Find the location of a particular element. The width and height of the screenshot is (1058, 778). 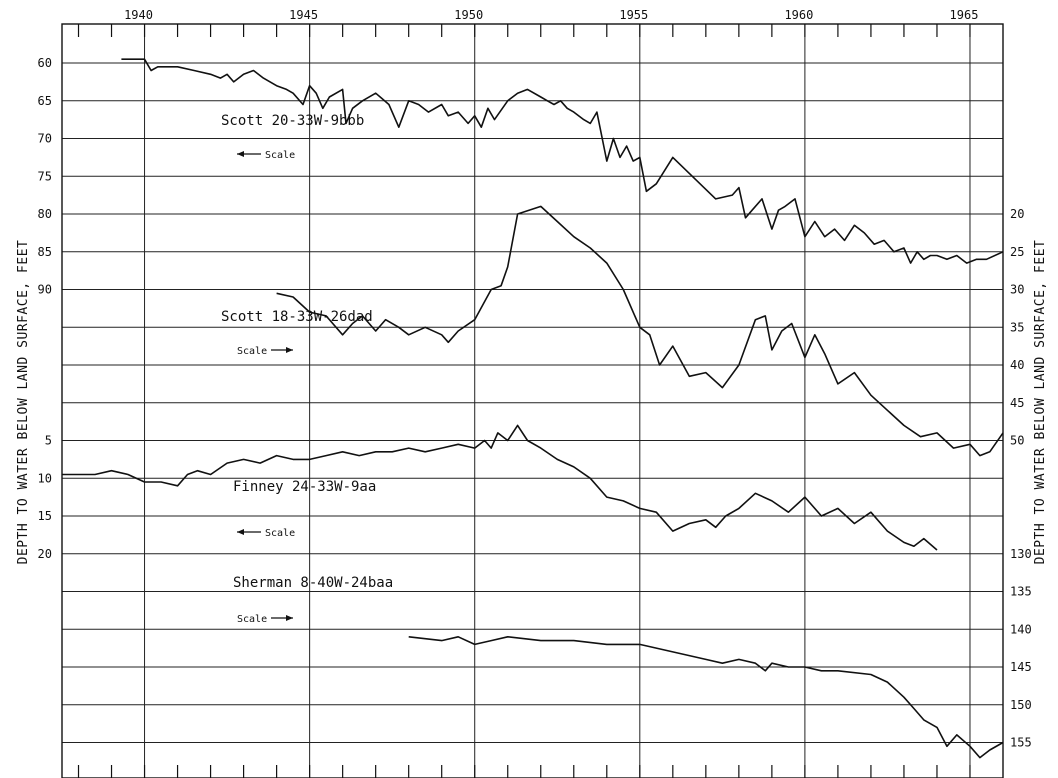

x-tick-label: 1965 is located at coordinates (964, 15).